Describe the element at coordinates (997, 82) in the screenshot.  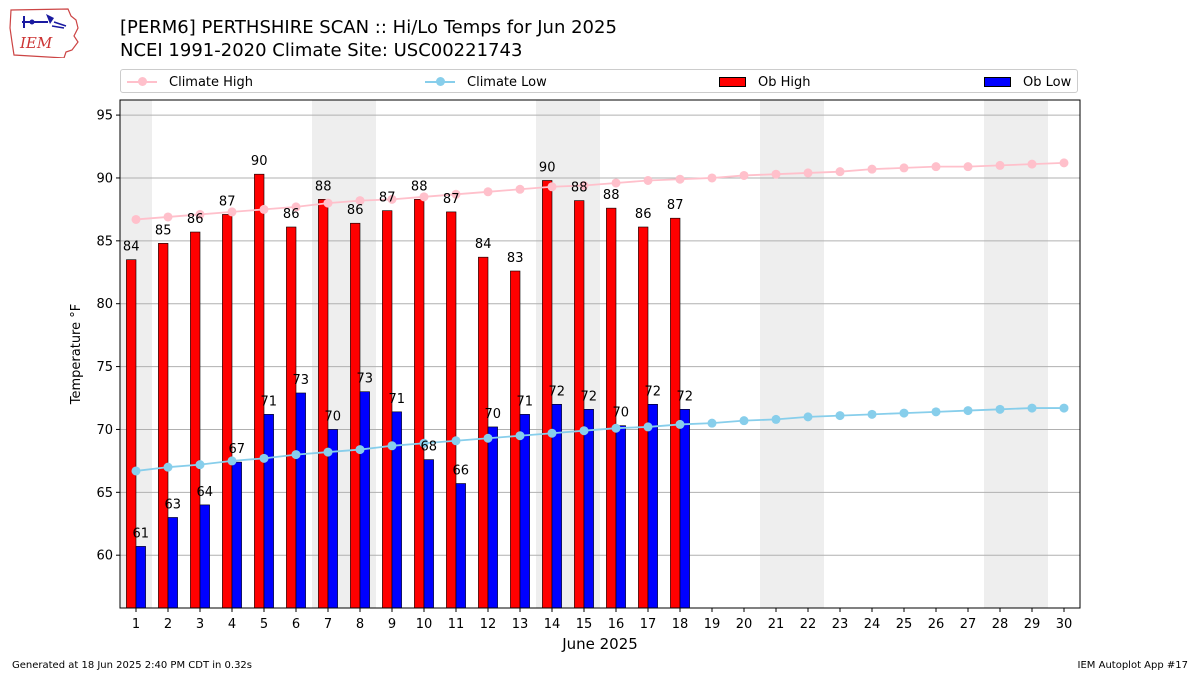
I see `ob-low-swatch` at that location.